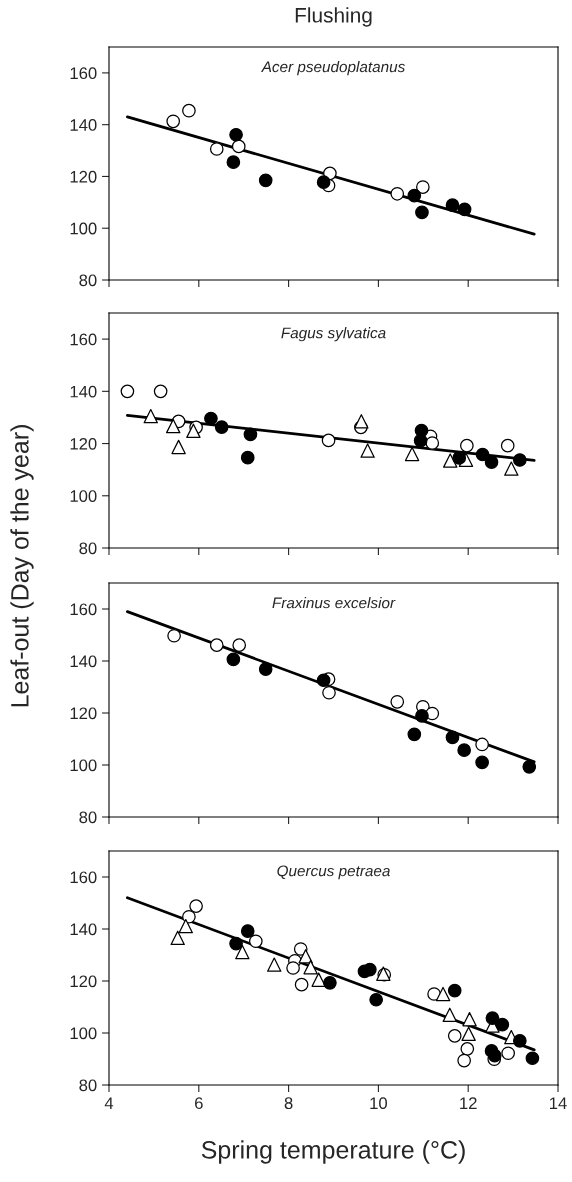  What do you see at coordinates (332, 68) in the screenshot?
I see `text: Acer pseudoplatanus` at bounding box center [332, 68].